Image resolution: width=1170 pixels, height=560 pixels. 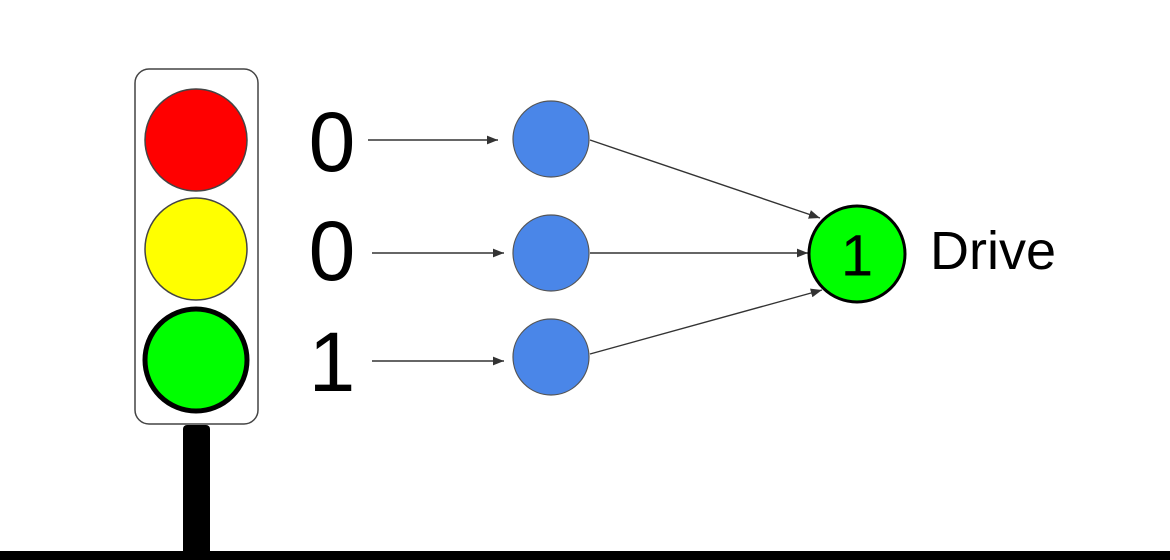 I want to click on output-label: Drive, so click(x=993, y=251).